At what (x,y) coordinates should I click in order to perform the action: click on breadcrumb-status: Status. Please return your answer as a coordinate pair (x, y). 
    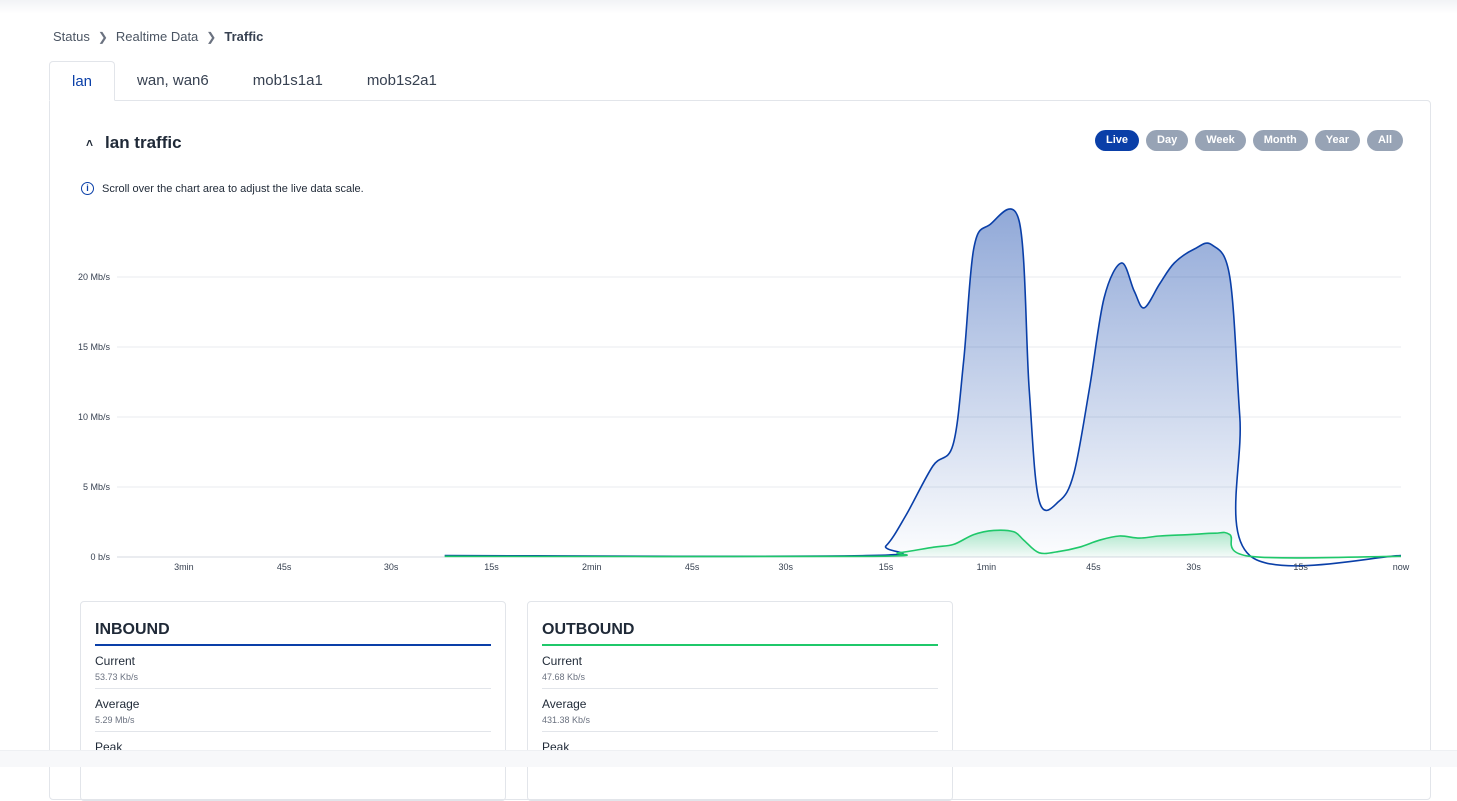
    Looking at the image, I should click on (71, 36).